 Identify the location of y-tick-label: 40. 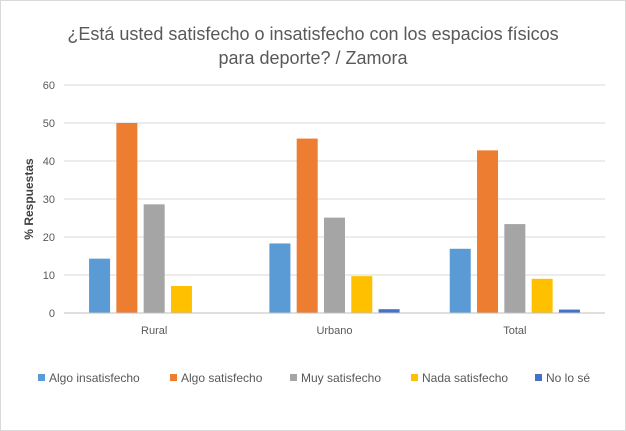
(49, 162).